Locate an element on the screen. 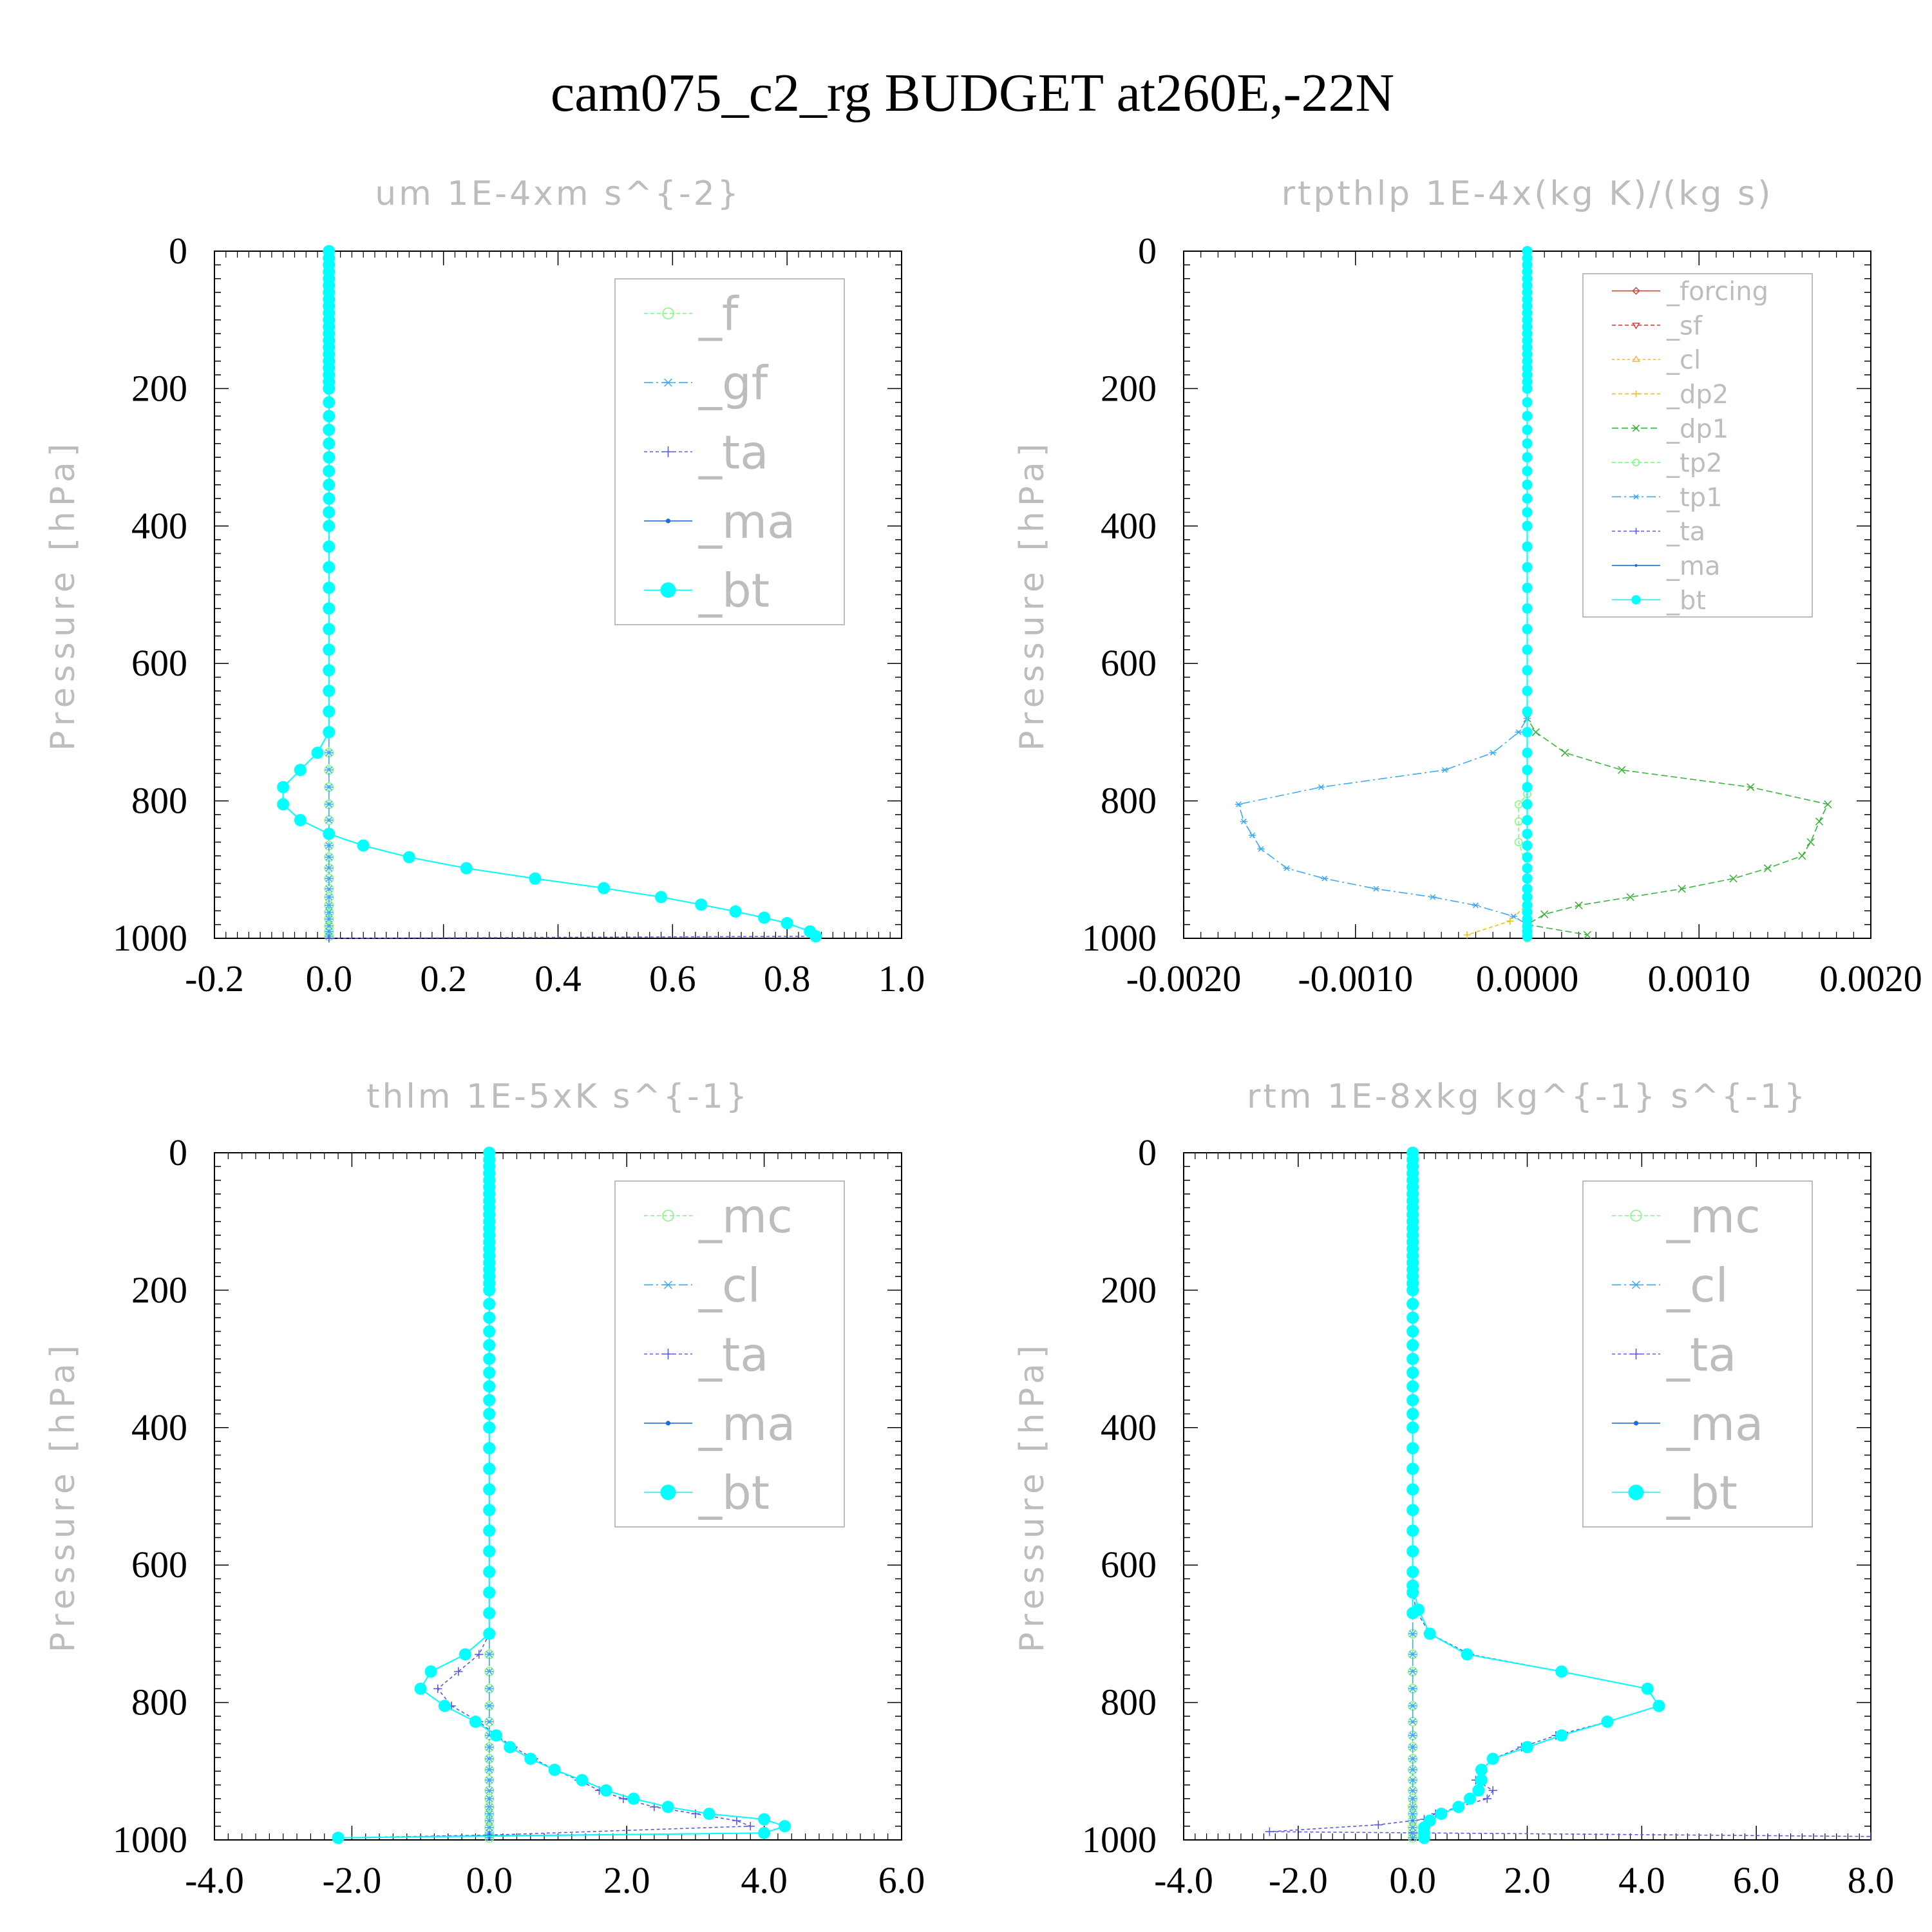 This screenshot has height=1932, width=1932. panel-title: rtpthlp 1E-4x(kg K)/(kg s) is located at coordinates (1528, 194).